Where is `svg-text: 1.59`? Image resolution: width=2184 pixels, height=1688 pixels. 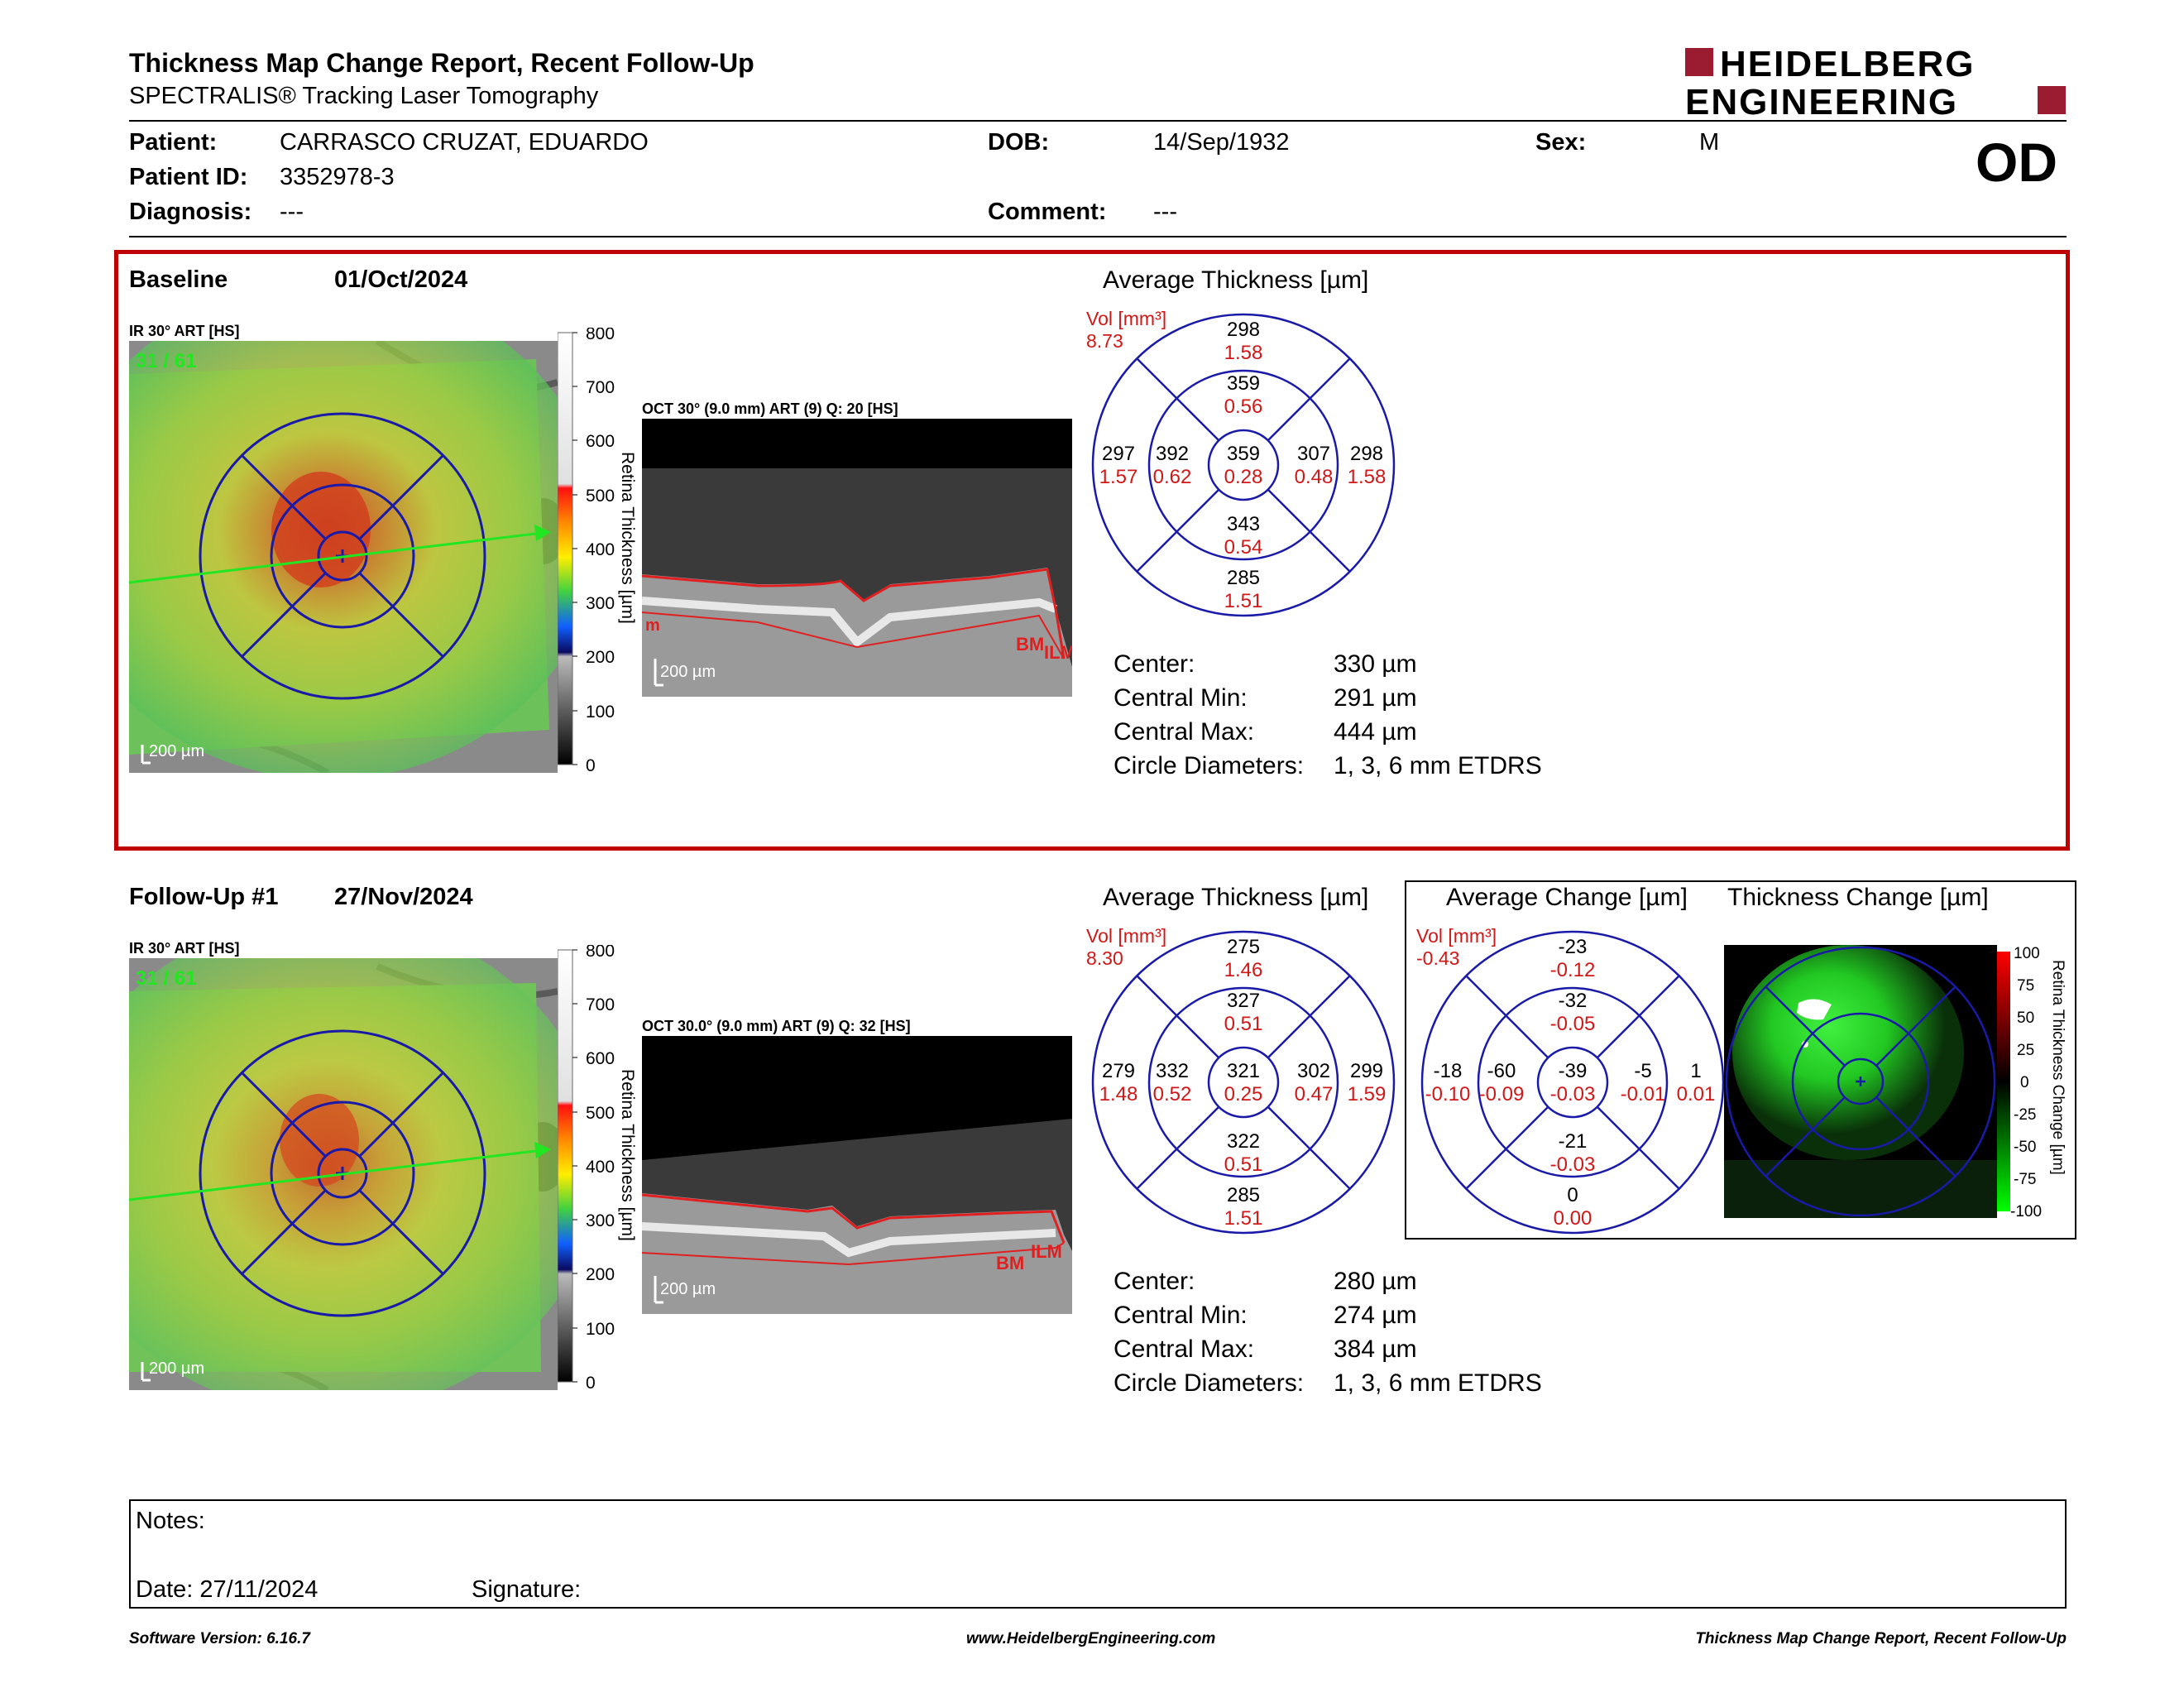 svg-text: 1.59 is located at coordinates (1367, 1094).